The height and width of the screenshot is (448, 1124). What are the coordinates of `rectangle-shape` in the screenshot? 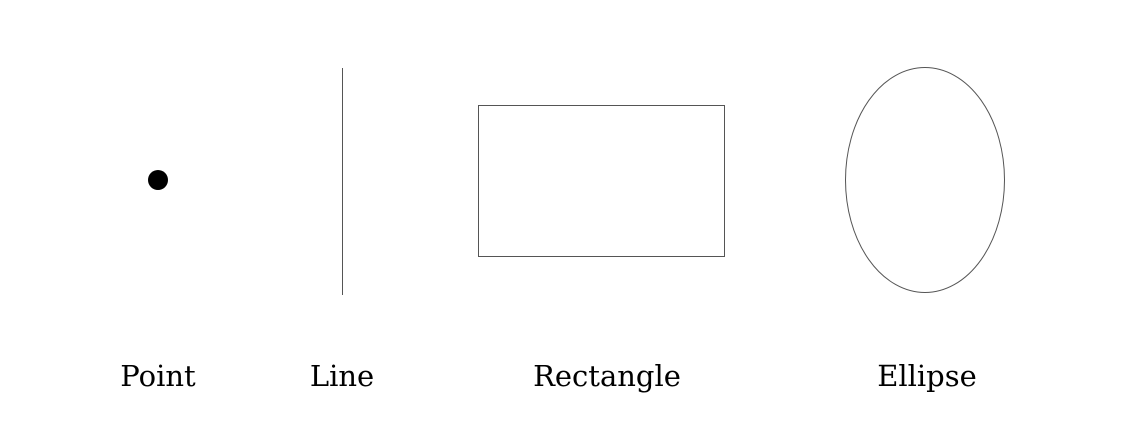 It's located at (601, 181).